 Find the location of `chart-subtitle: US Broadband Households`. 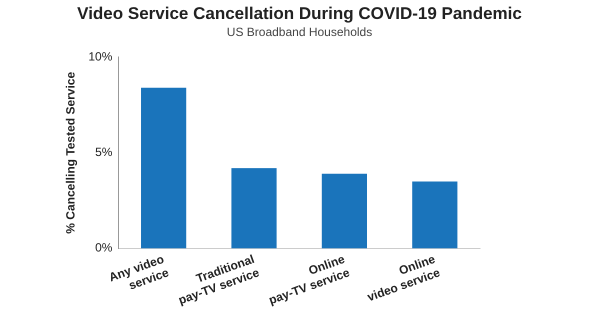

chart-subtitle: US Broadband Households is located at coordinates (300, 32).